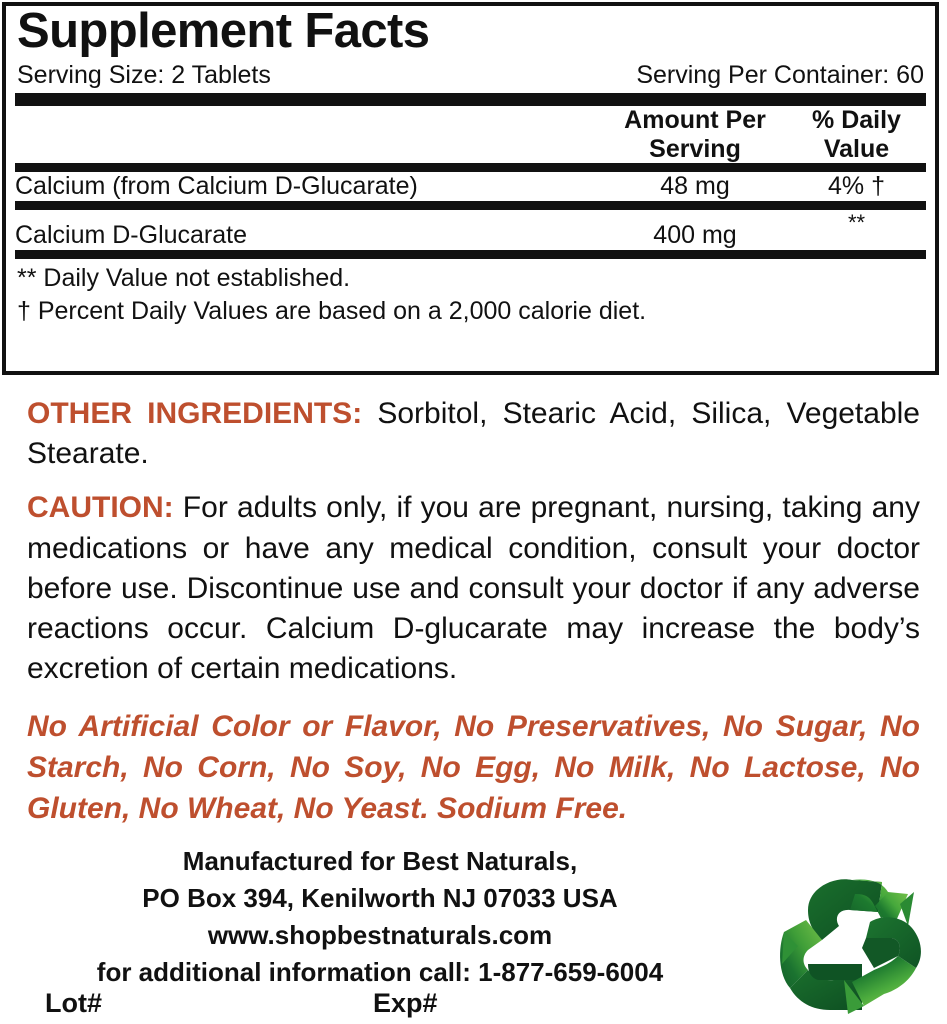 Image resolution: width=947 pixels, height=1024 pixels. What do you see at coordinates (856, 186) in the screenshot?
I see `nutrient-dv-0: 4% †` at bounding box center [856, 186].